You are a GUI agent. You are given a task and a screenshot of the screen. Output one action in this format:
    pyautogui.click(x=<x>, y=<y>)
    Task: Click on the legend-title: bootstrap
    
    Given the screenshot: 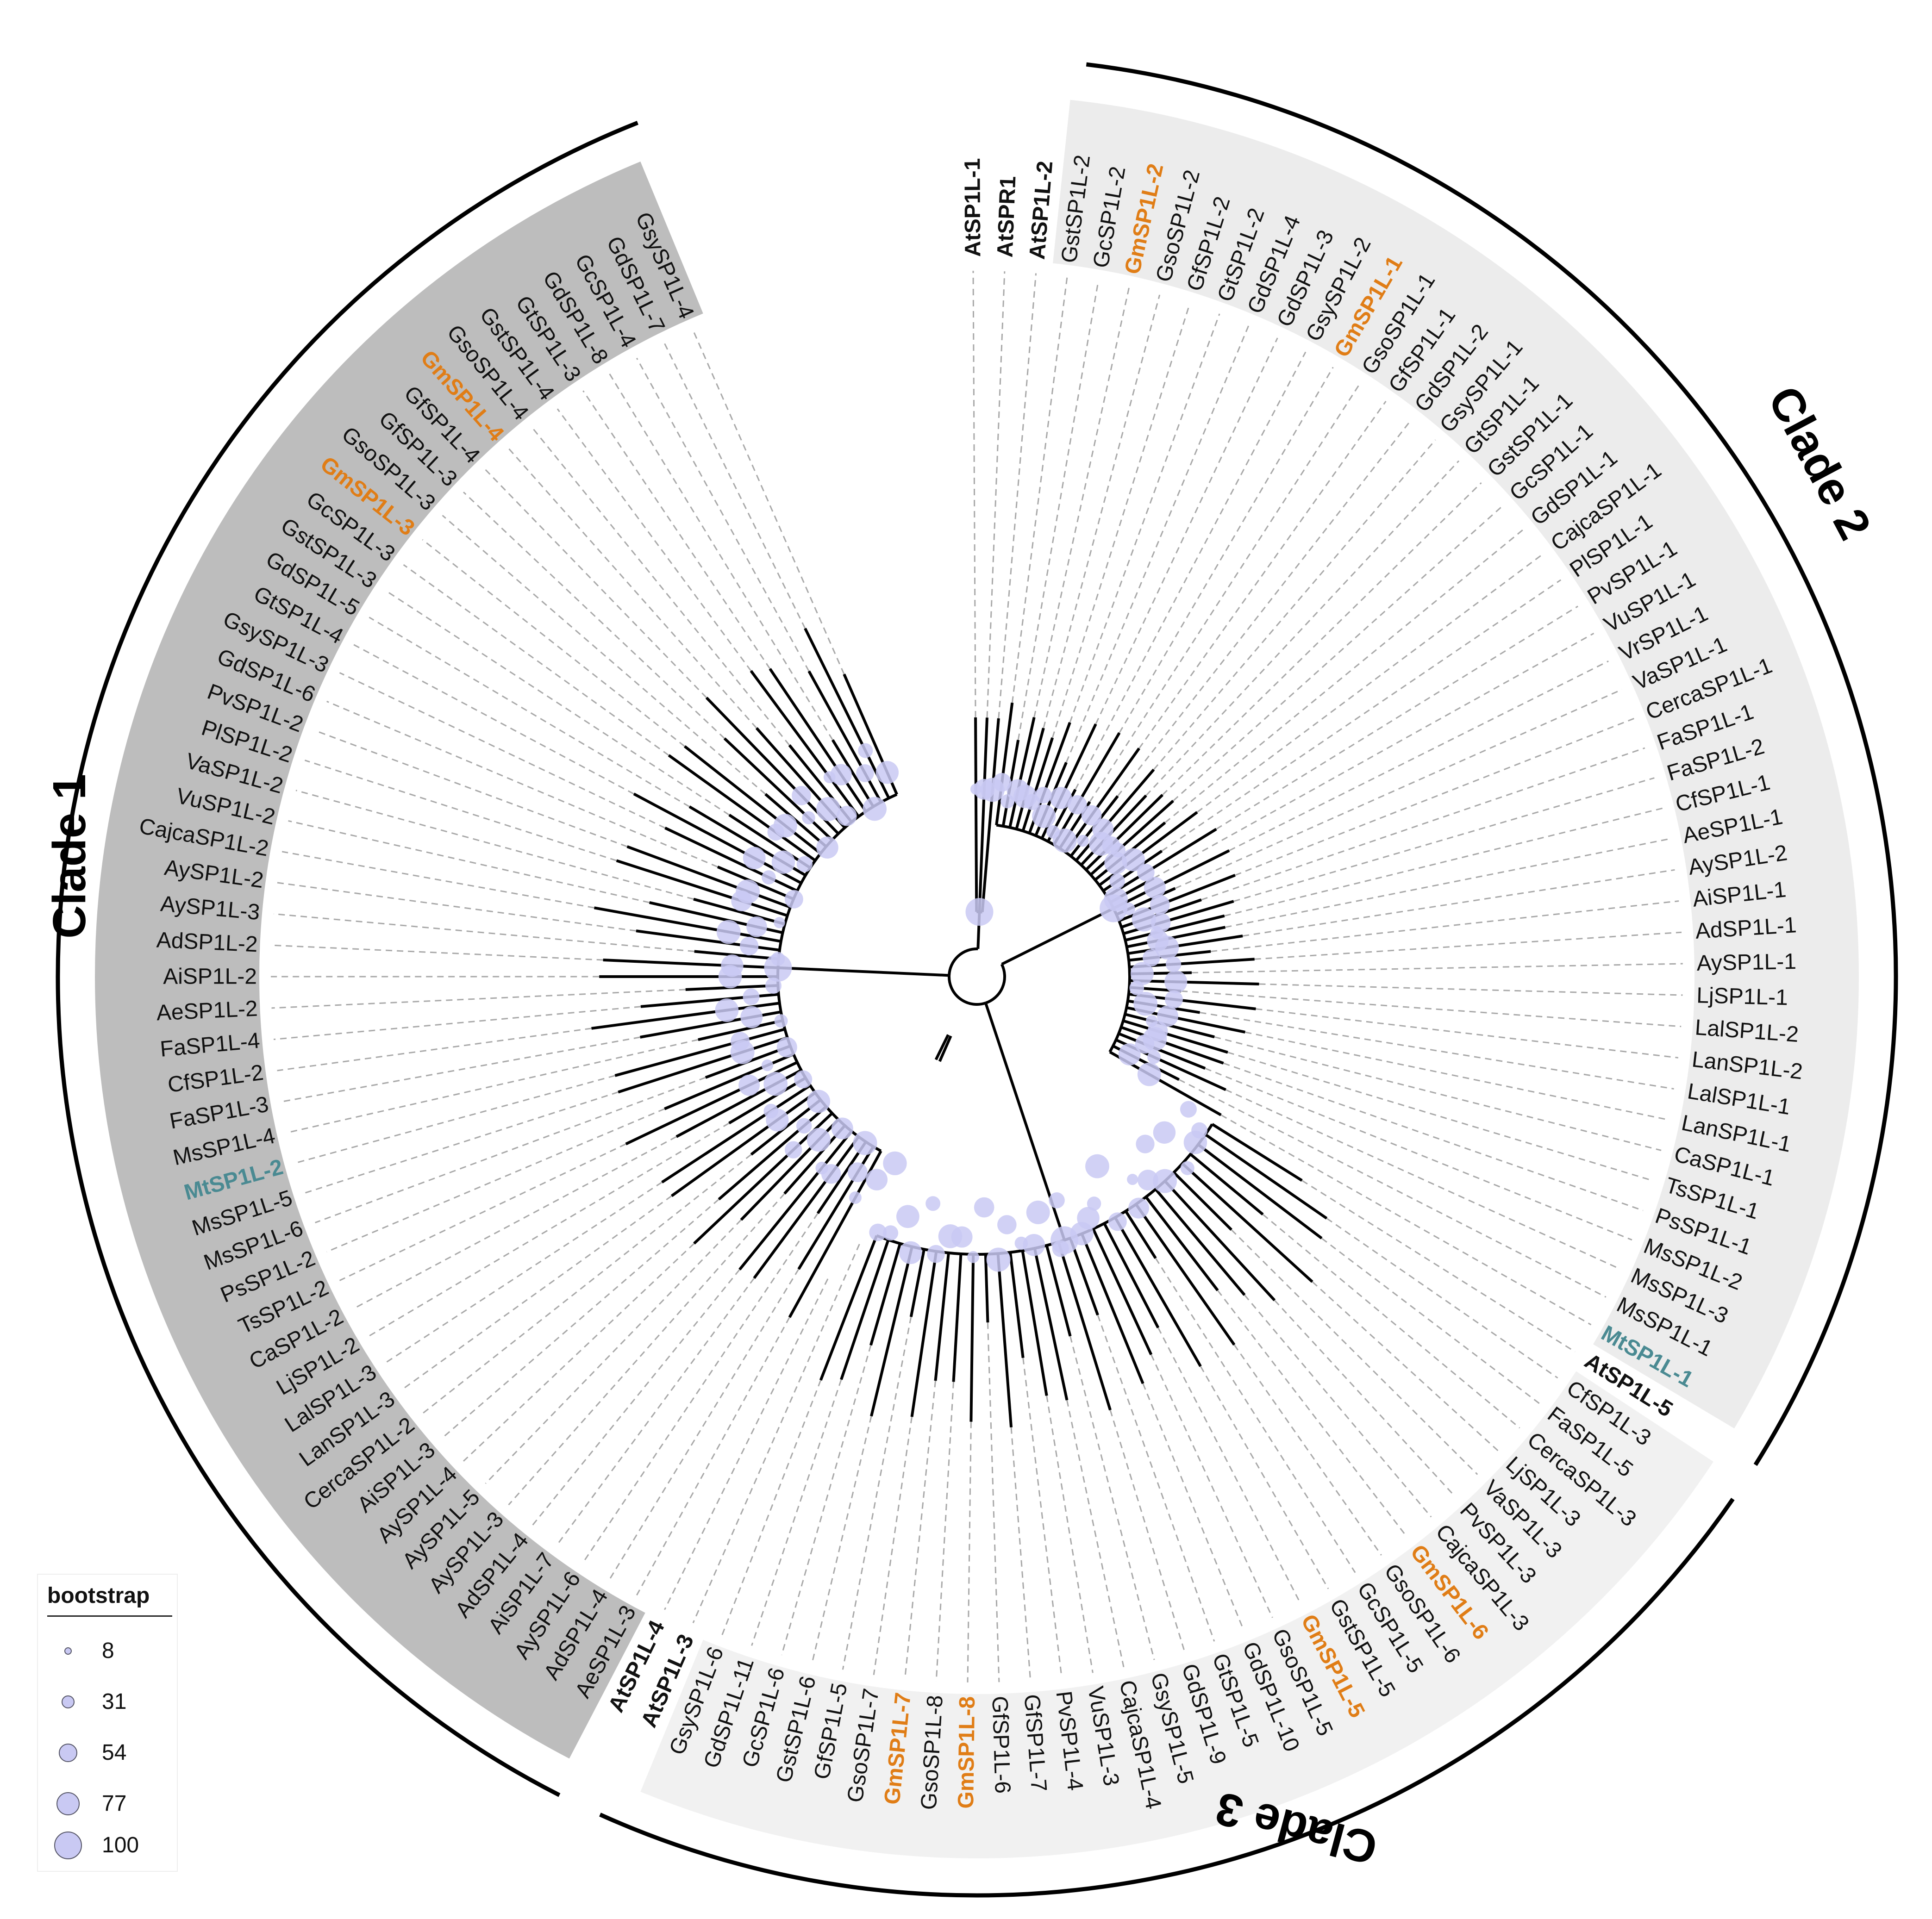 What is the action you would take?
    pyautogui.click(x=98, y=1595)
    